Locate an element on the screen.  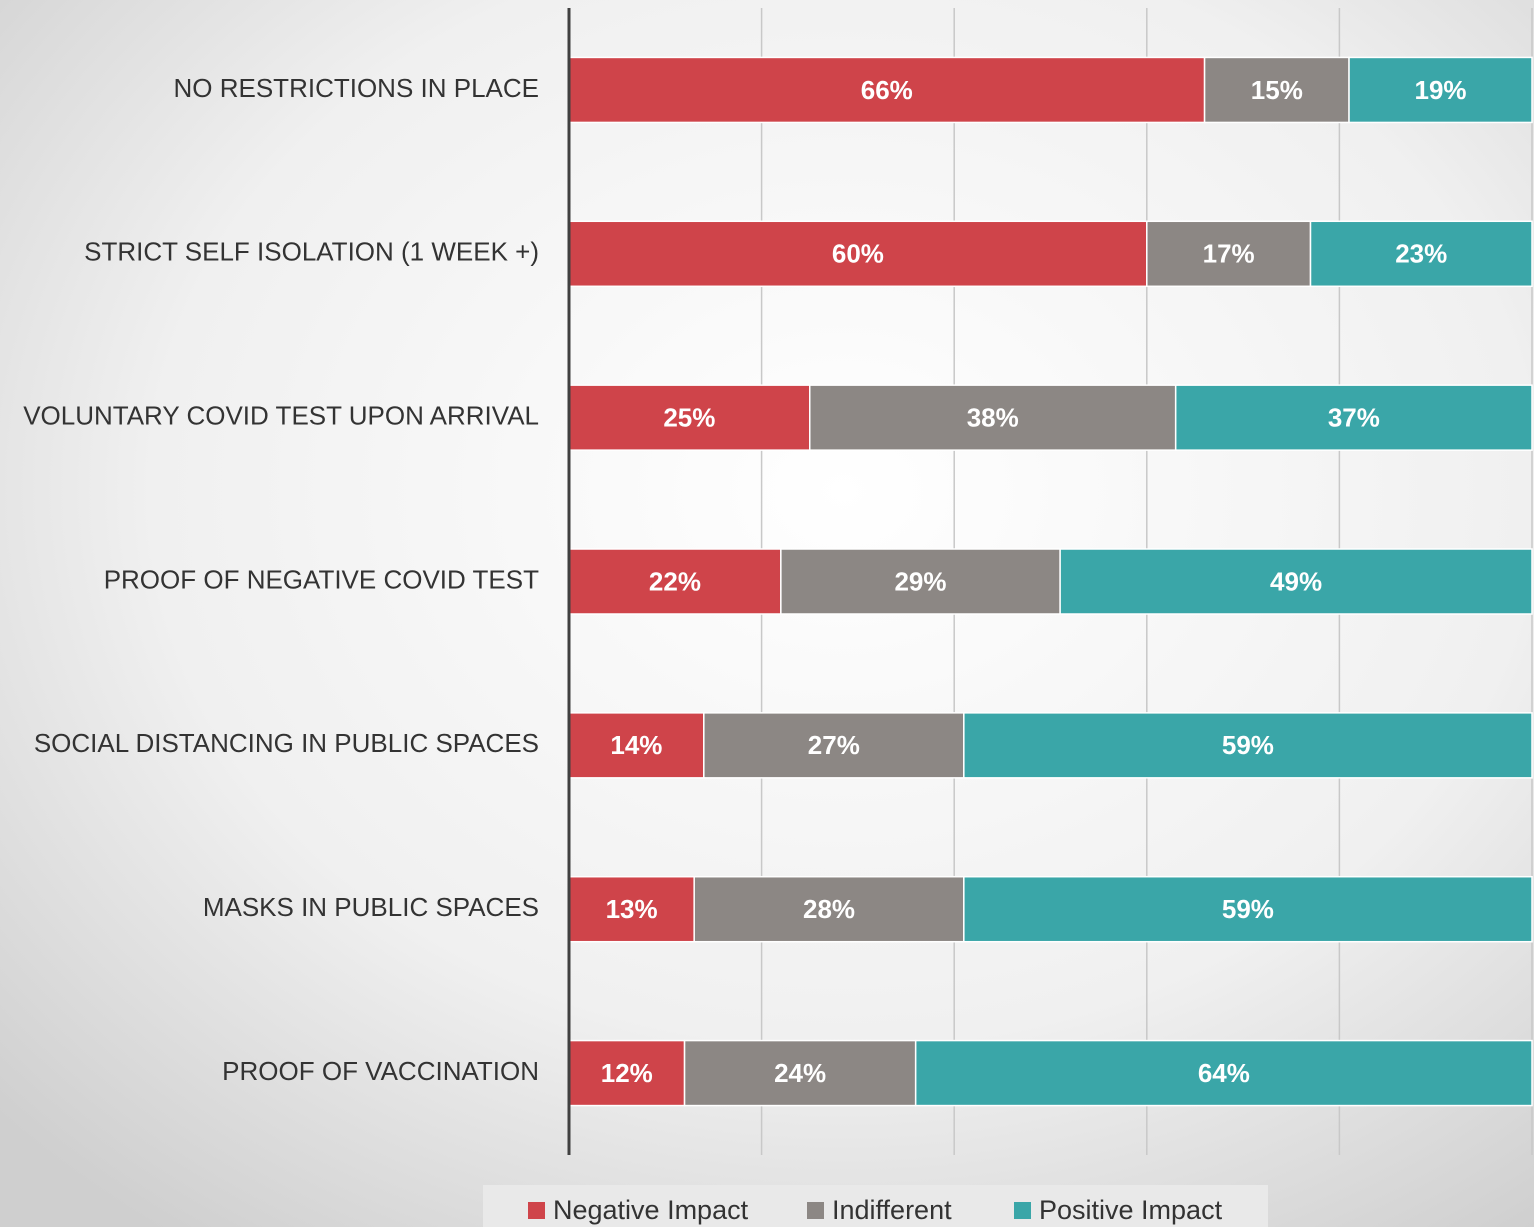
y-tick-label: STRICT SELF ISOLATION (1 WEEK +) is located at coordinates (311, 252).